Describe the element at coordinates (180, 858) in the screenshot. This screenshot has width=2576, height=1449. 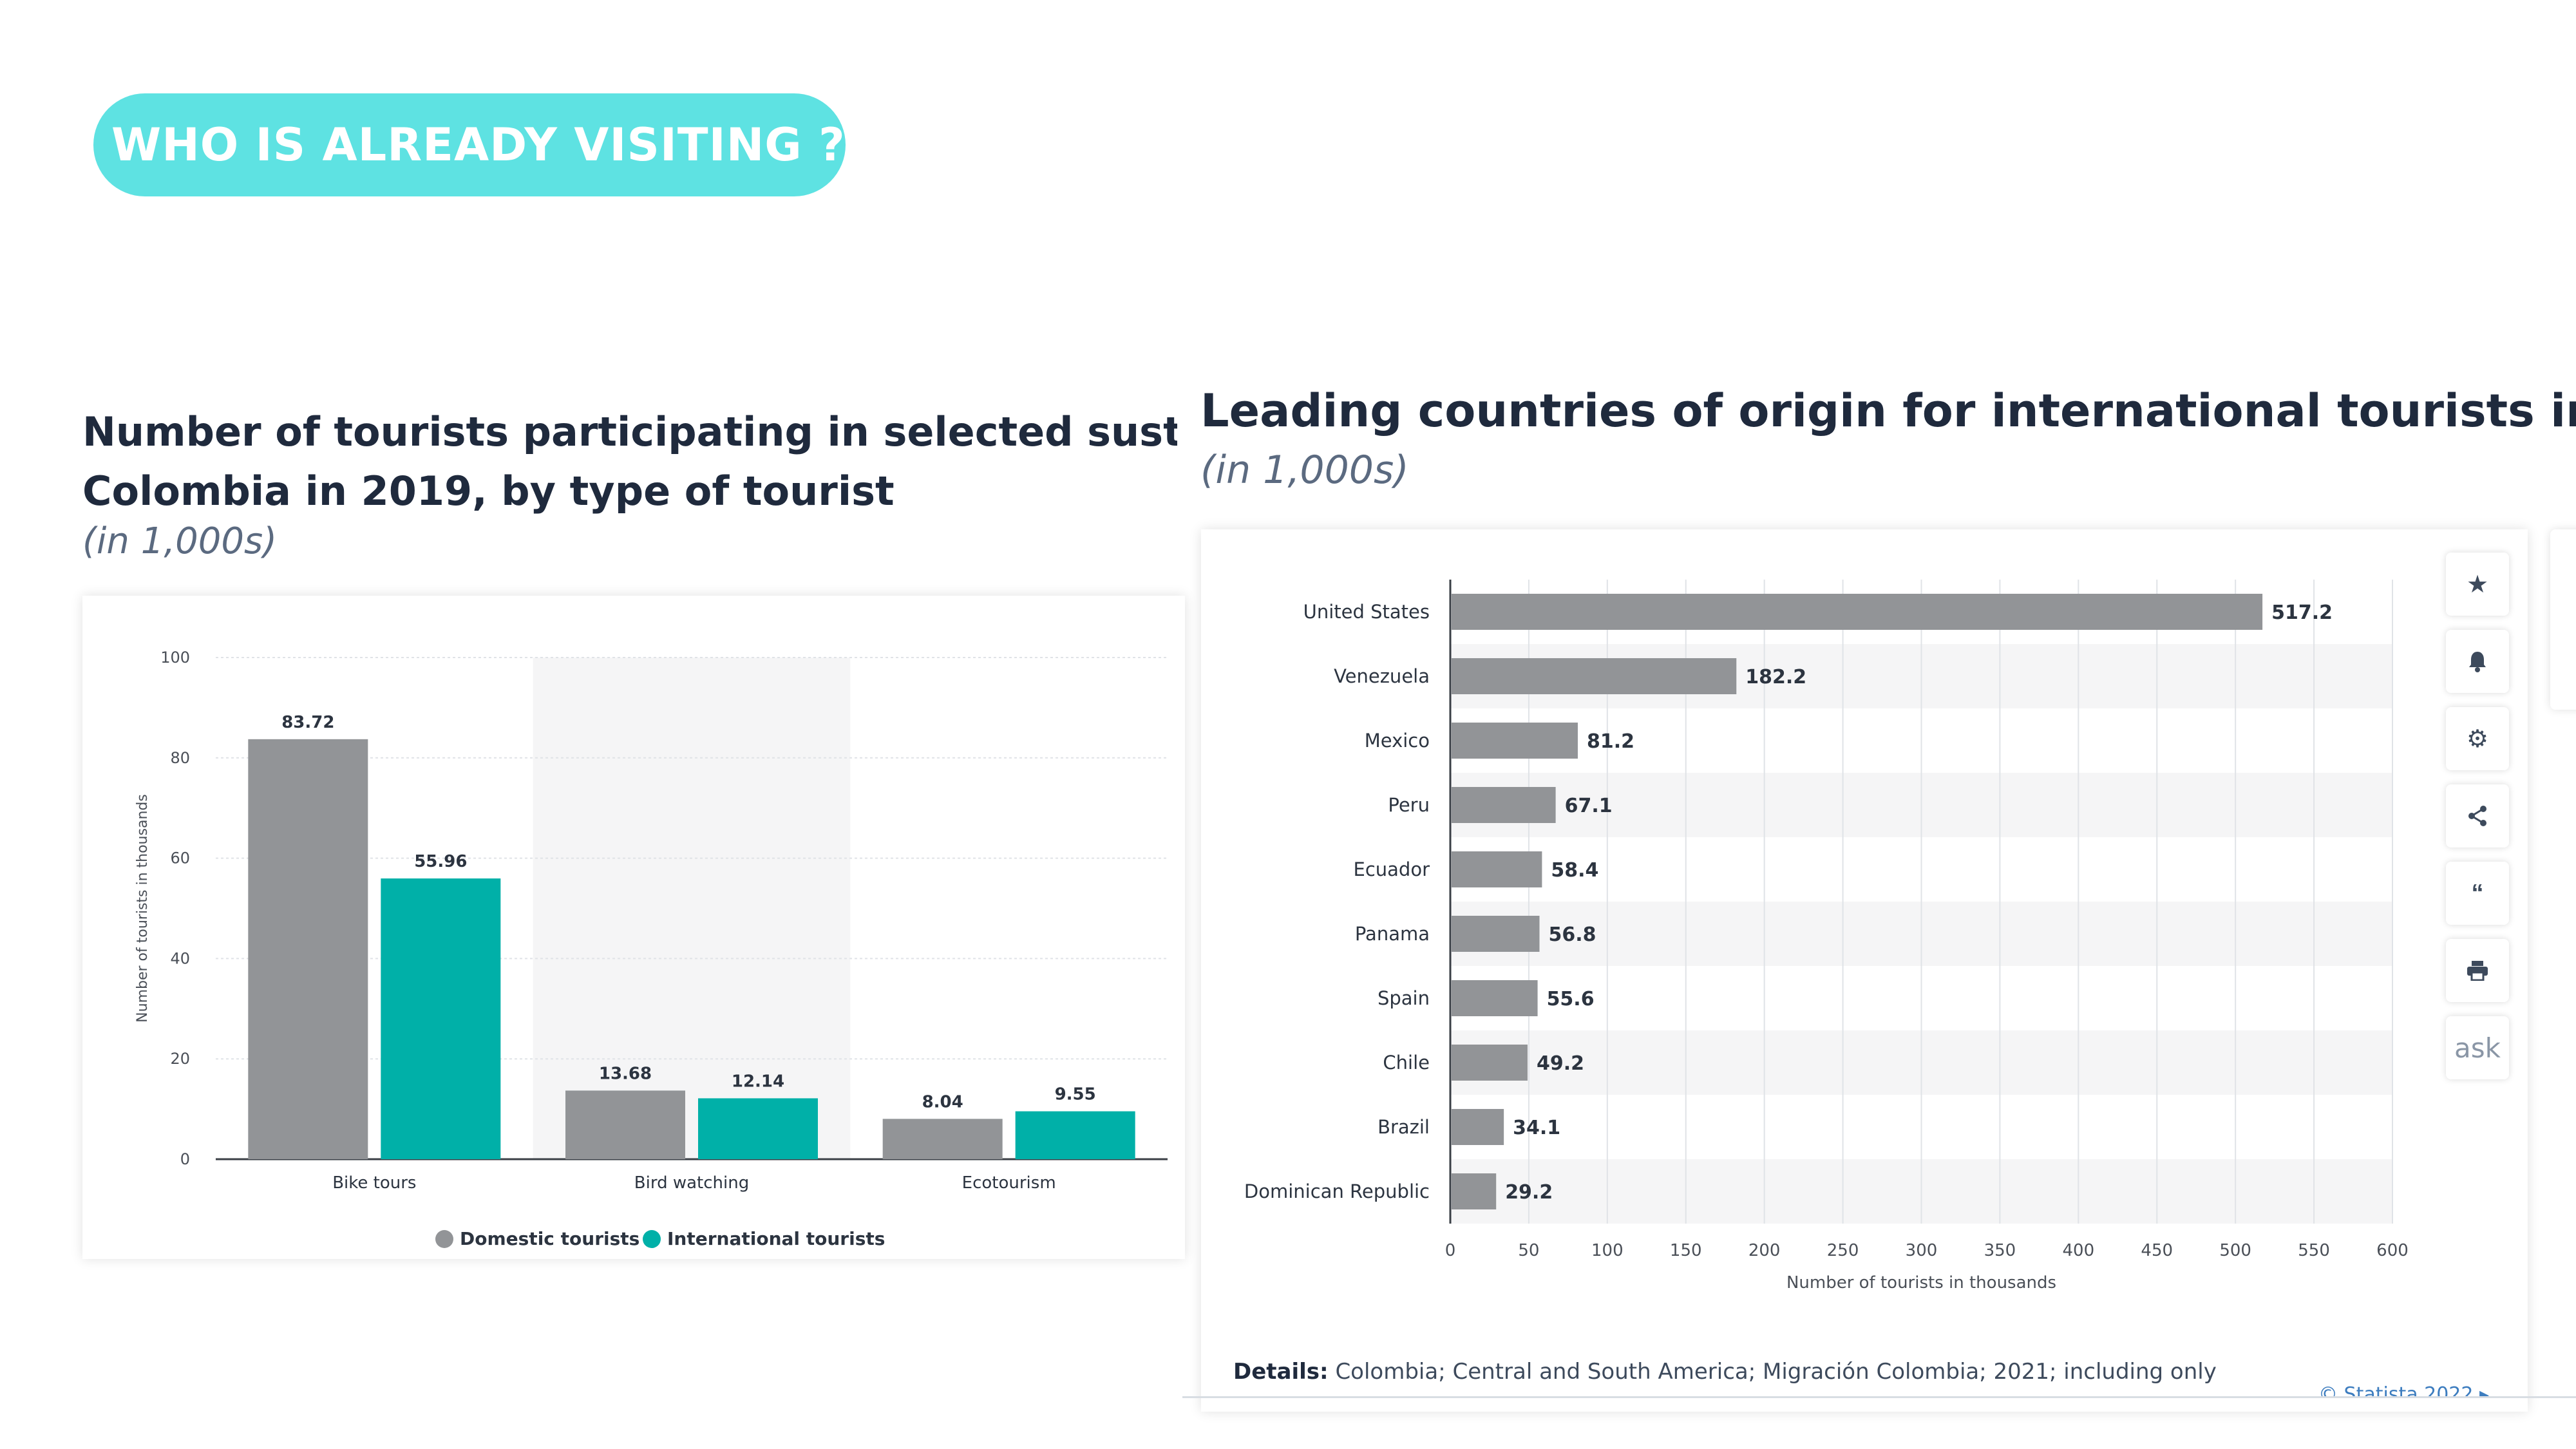
I see `y-tick-label: 60` at that location.